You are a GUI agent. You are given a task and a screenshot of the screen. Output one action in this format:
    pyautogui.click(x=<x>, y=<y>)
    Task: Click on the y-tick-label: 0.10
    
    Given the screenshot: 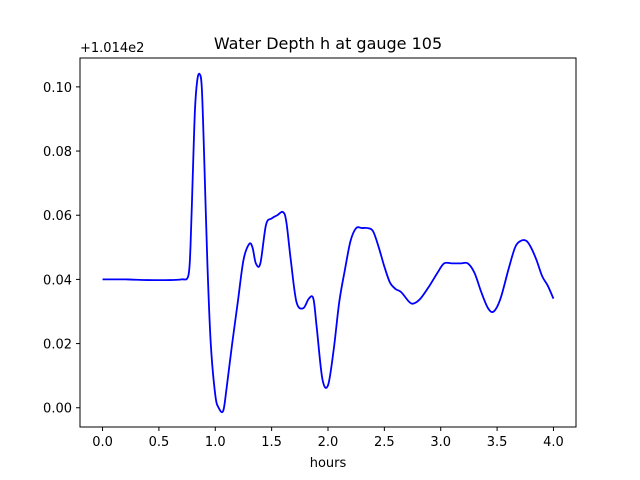 What is the action you would take?
    pyautogui.click(x=57, y=88)
    